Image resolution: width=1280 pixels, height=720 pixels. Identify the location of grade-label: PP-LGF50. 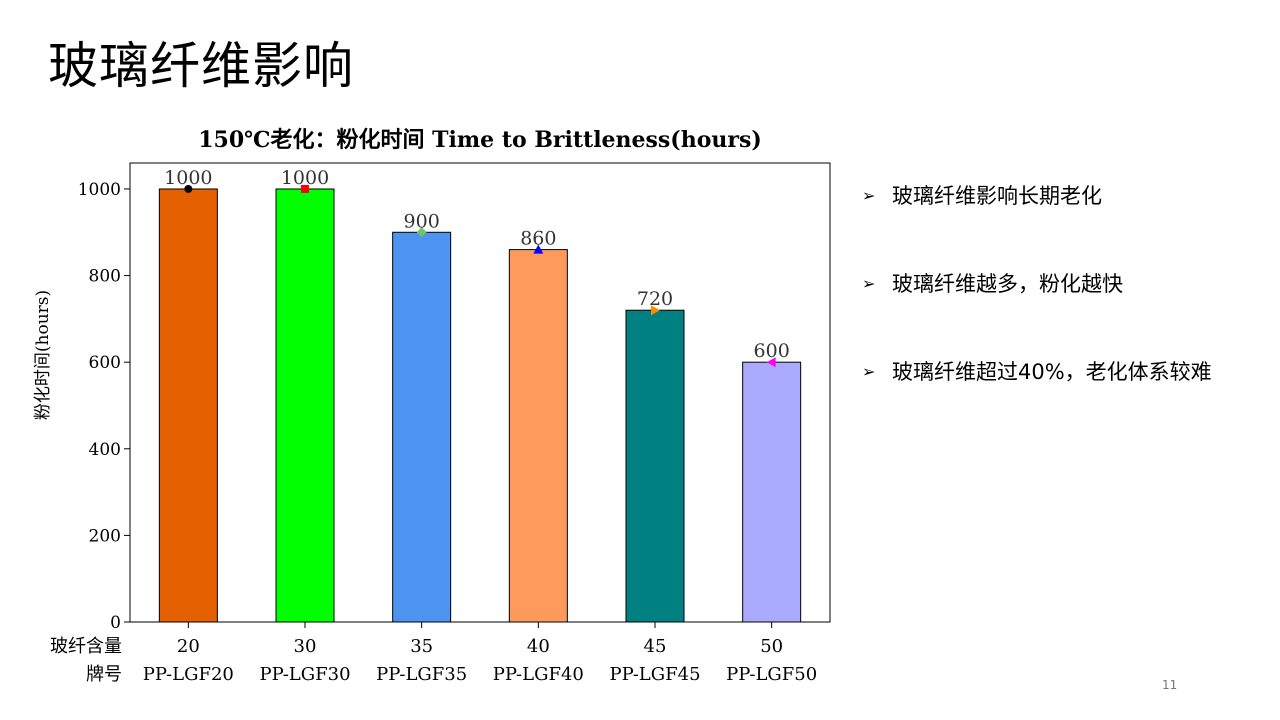
(771, 674).